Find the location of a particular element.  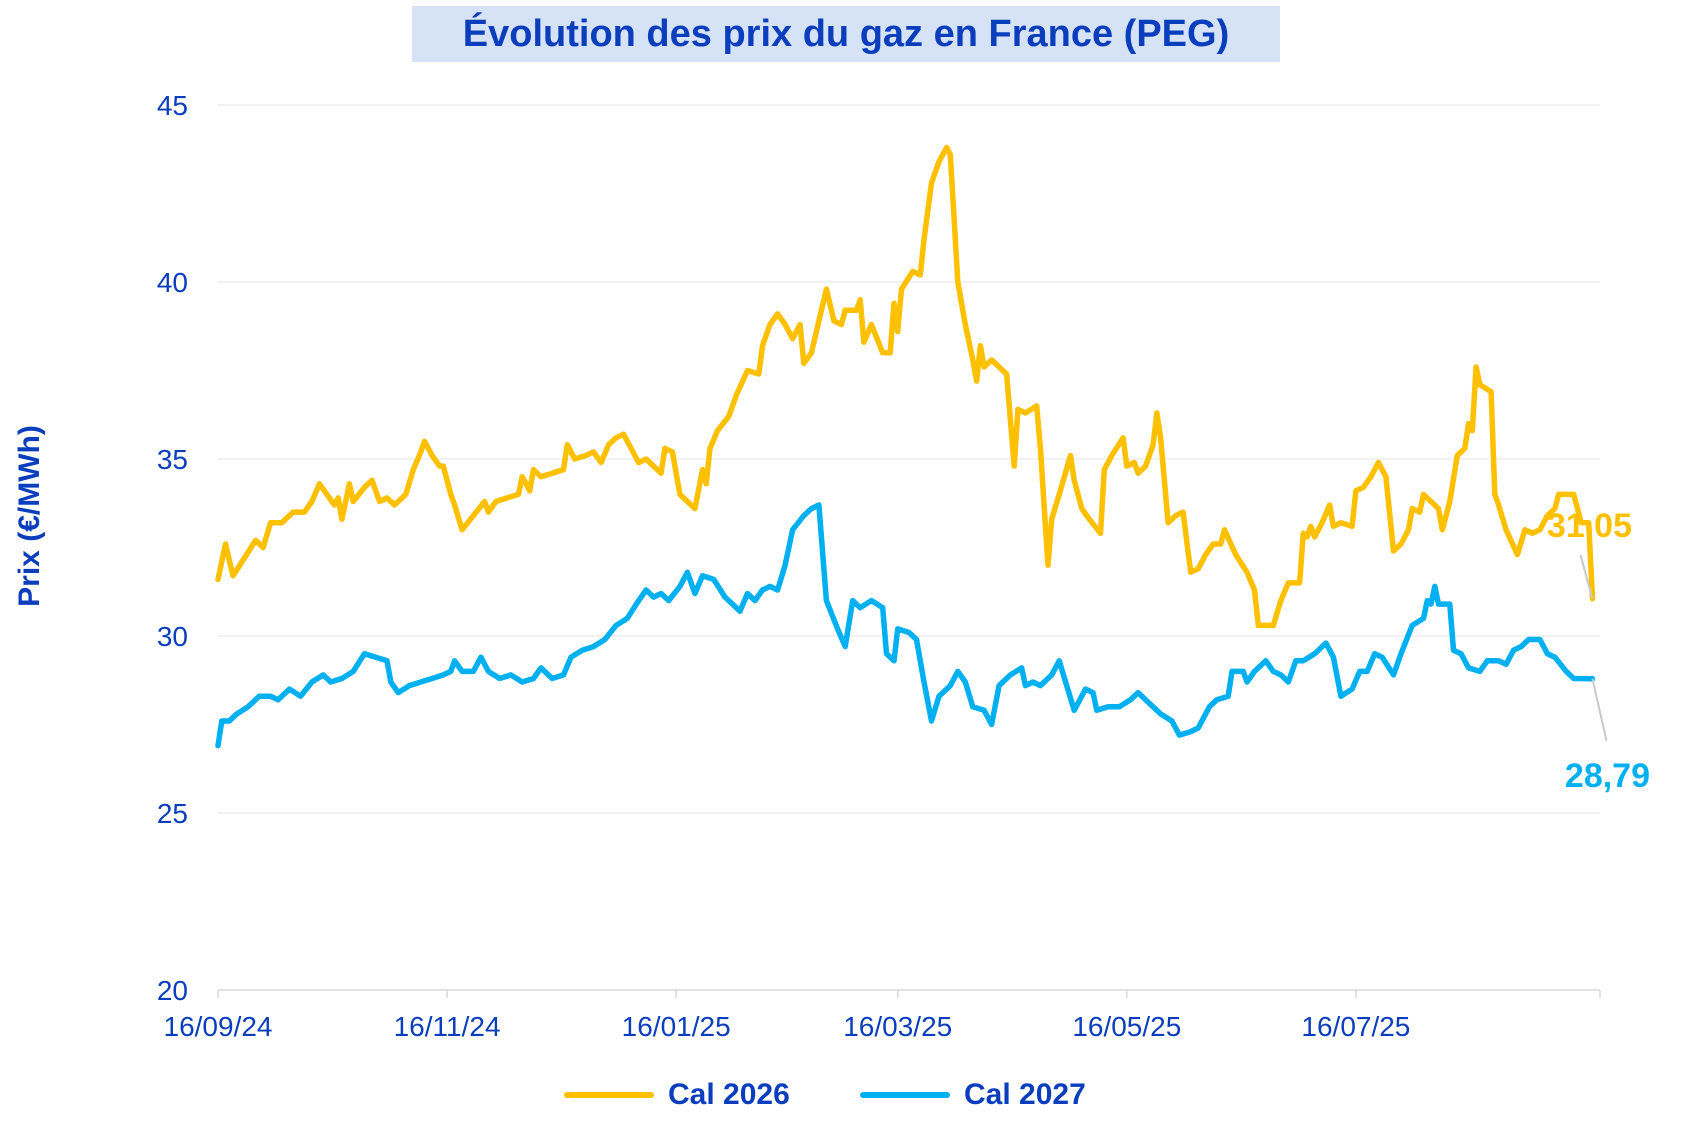

legend-swatch-cal-2026 is located at coordinates (609, 1095).